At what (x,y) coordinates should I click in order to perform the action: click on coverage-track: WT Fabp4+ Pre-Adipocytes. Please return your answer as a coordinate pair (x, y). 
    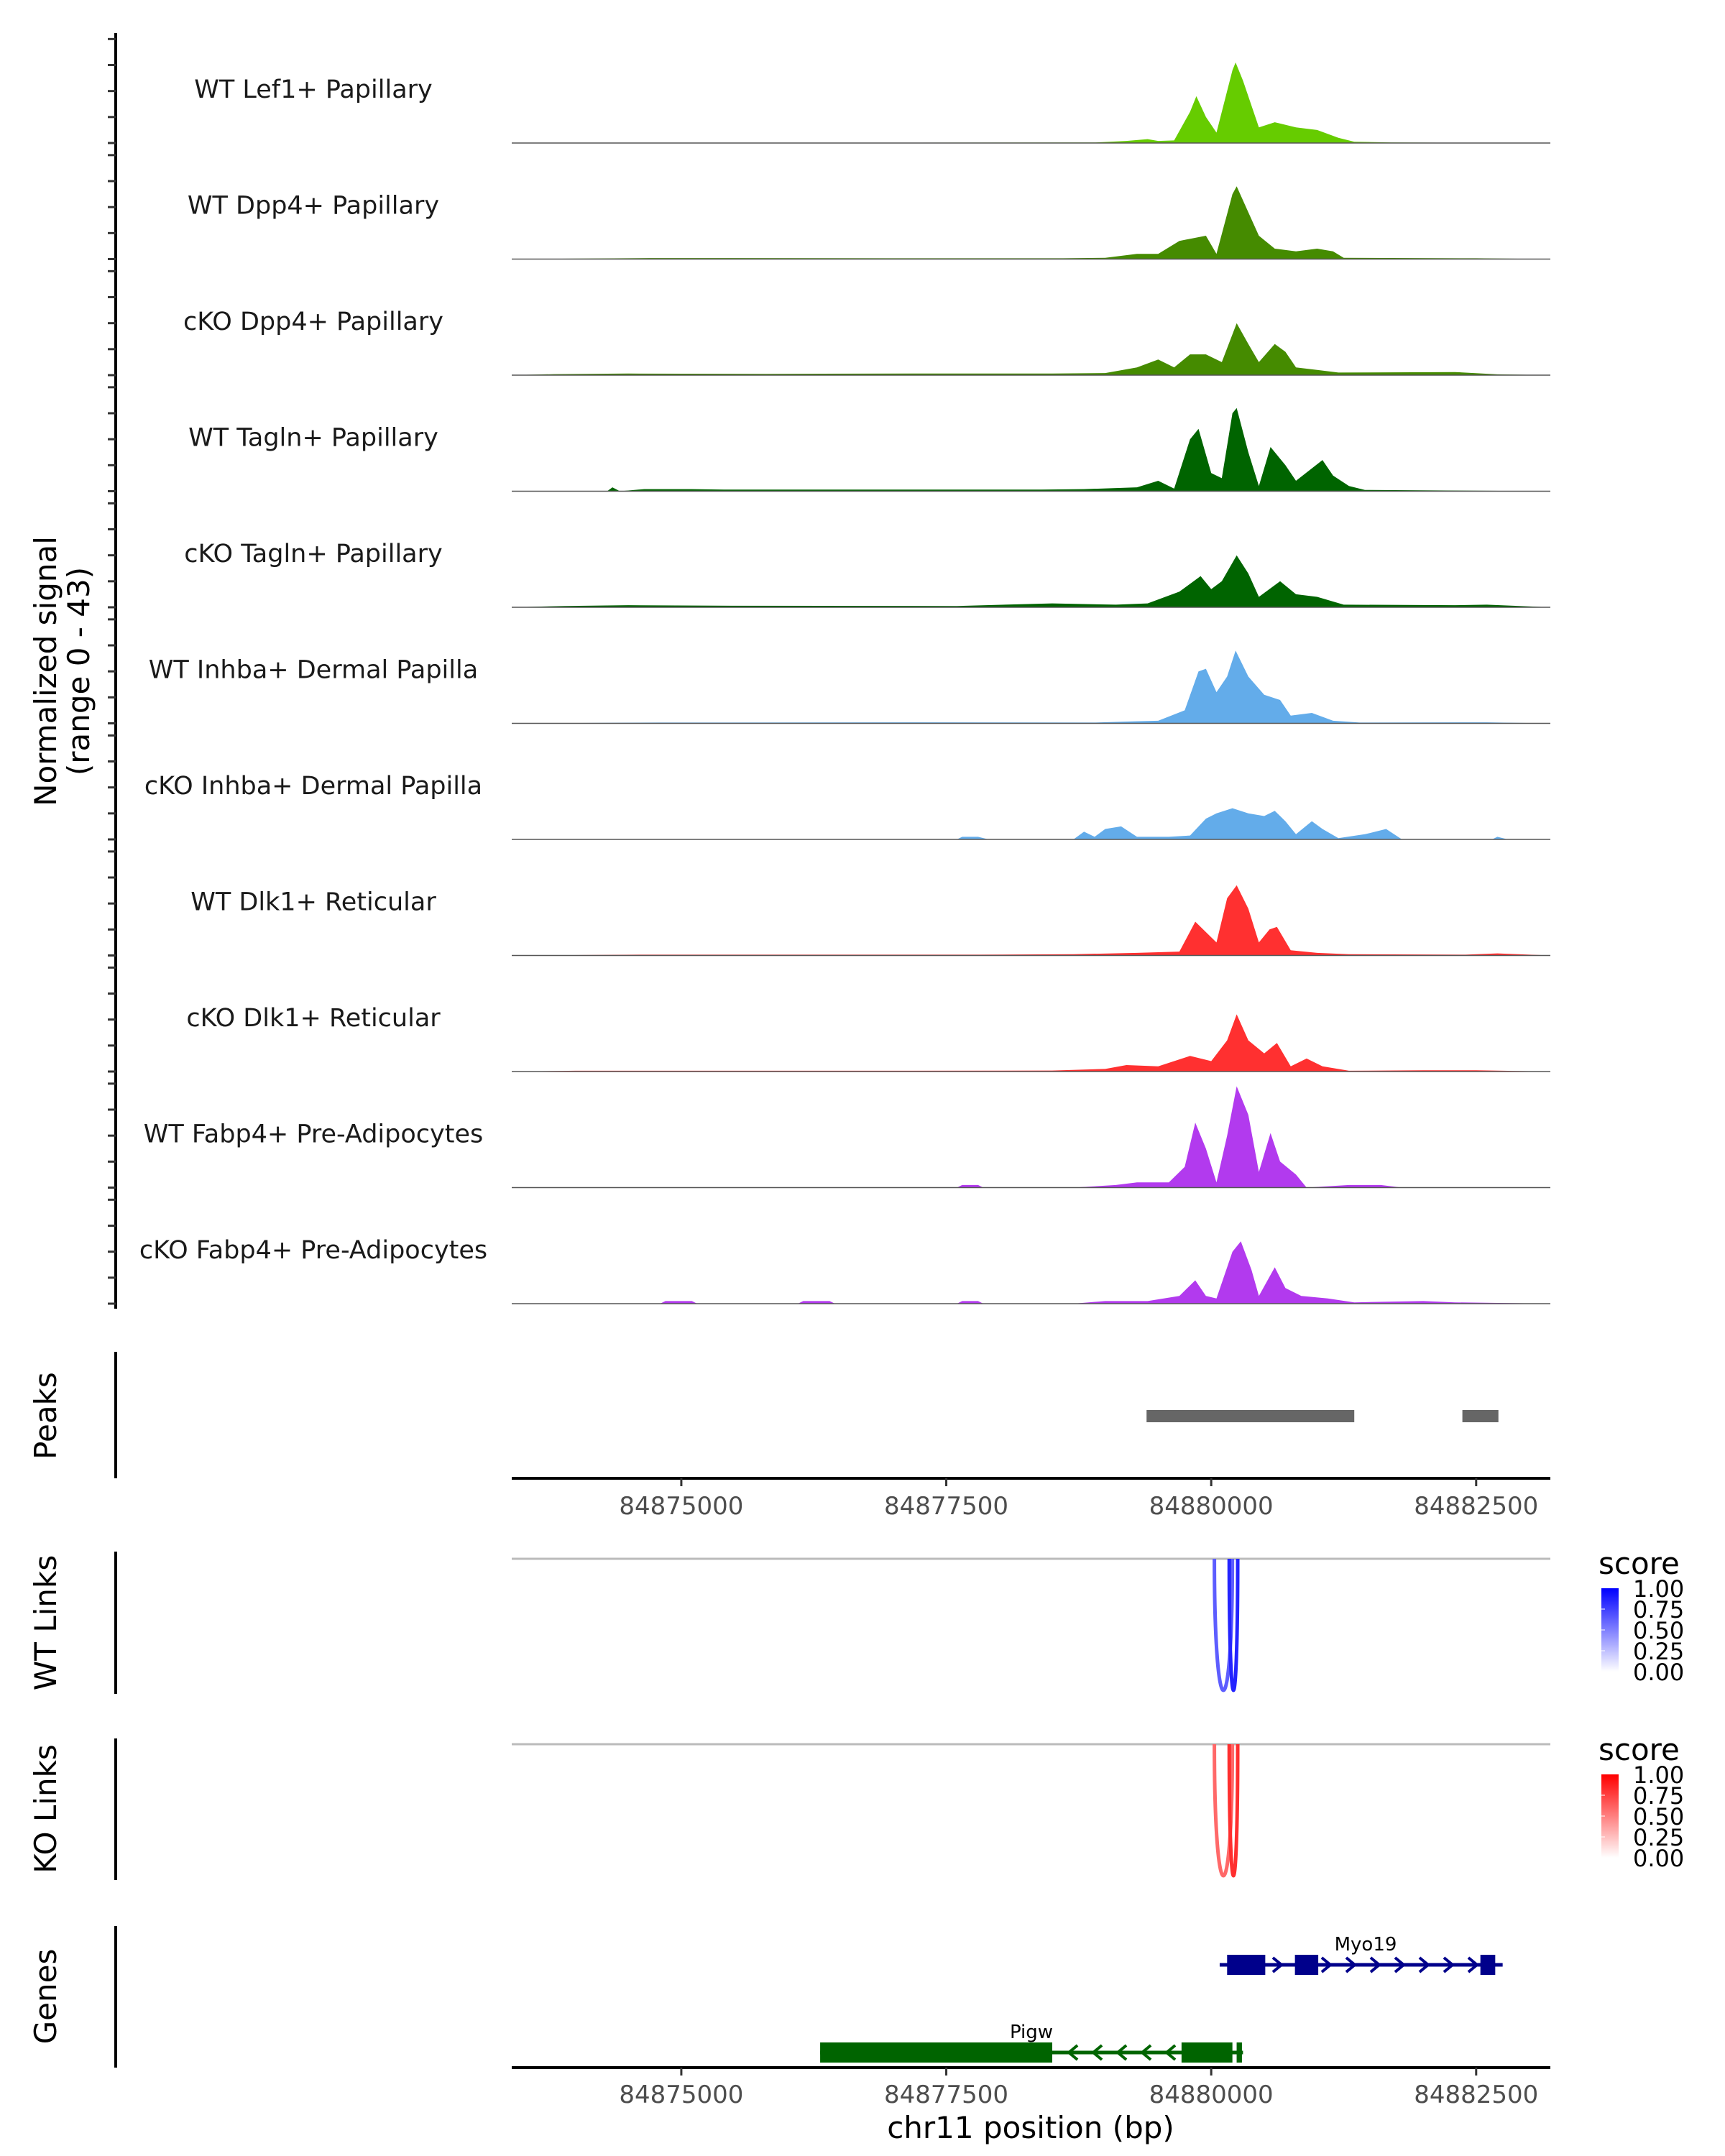
    Looking at the image, I should click on (829, 1136).